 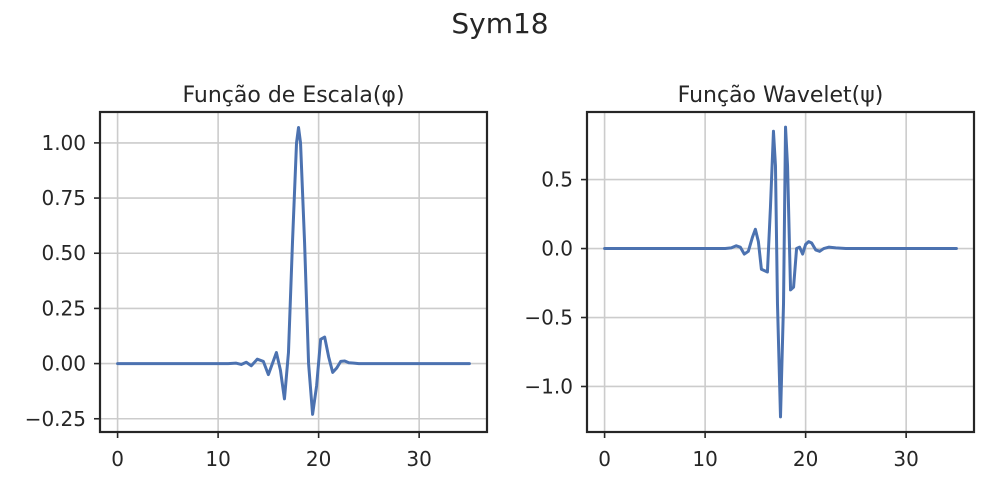 I want to click on scaling-x-tick-label-2: 20, so click(x=318, y=459).